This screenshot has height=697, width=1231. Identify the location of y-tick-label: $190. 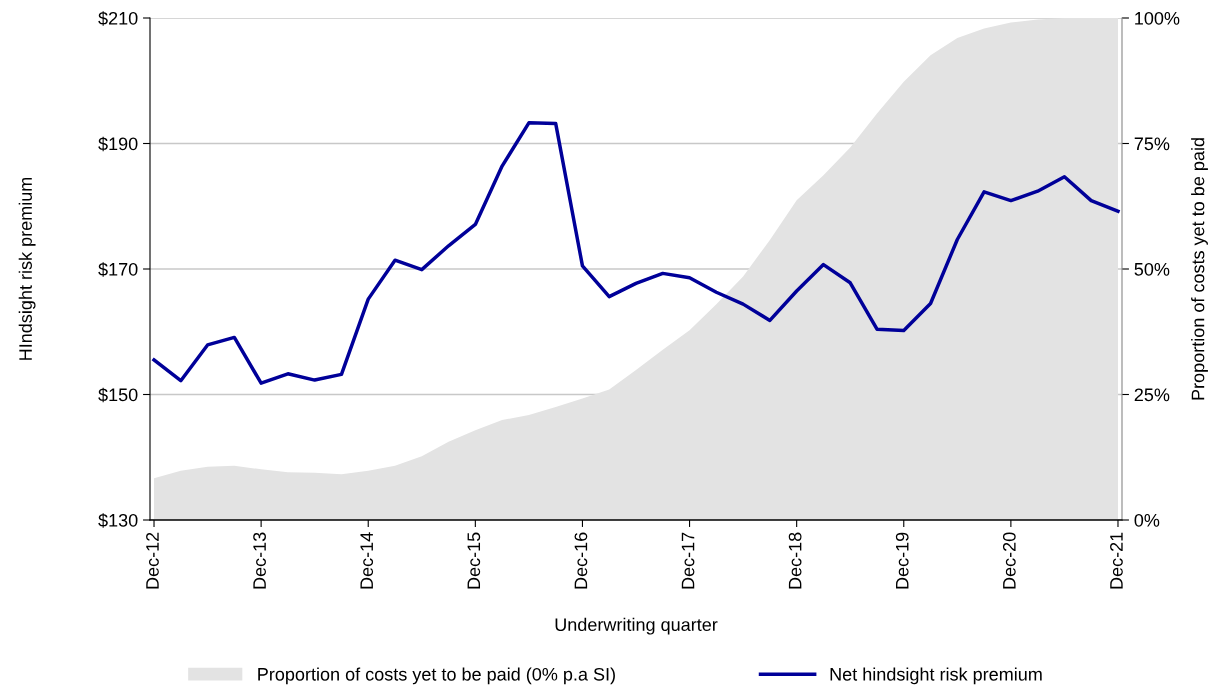
(118, 144).